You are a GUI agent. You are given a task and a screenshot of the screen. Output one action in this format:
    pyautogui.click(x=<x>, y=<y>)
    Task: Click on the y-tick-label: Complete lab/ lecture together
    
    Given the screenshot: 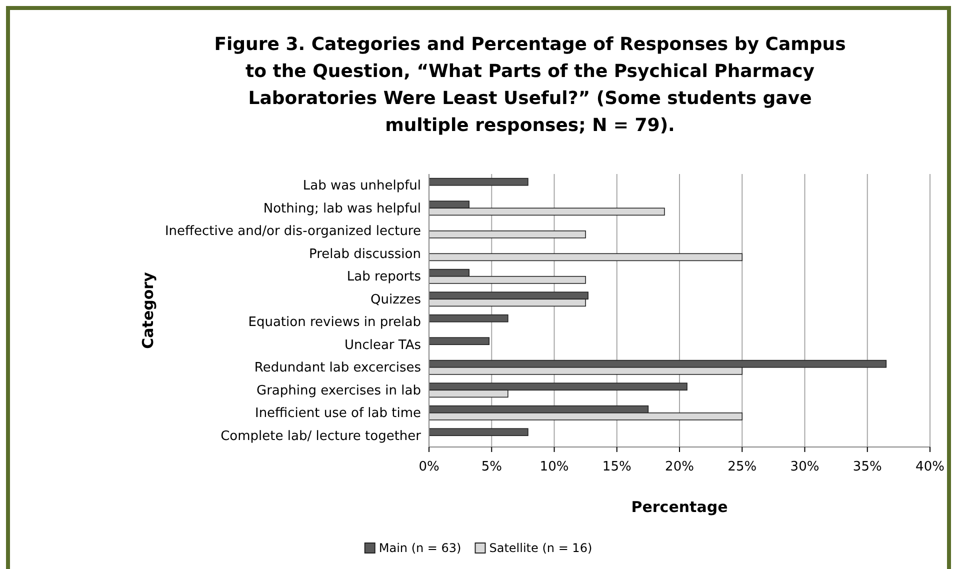 What is the action you would take?
    pyautogui.click(x=321, y=436)
    